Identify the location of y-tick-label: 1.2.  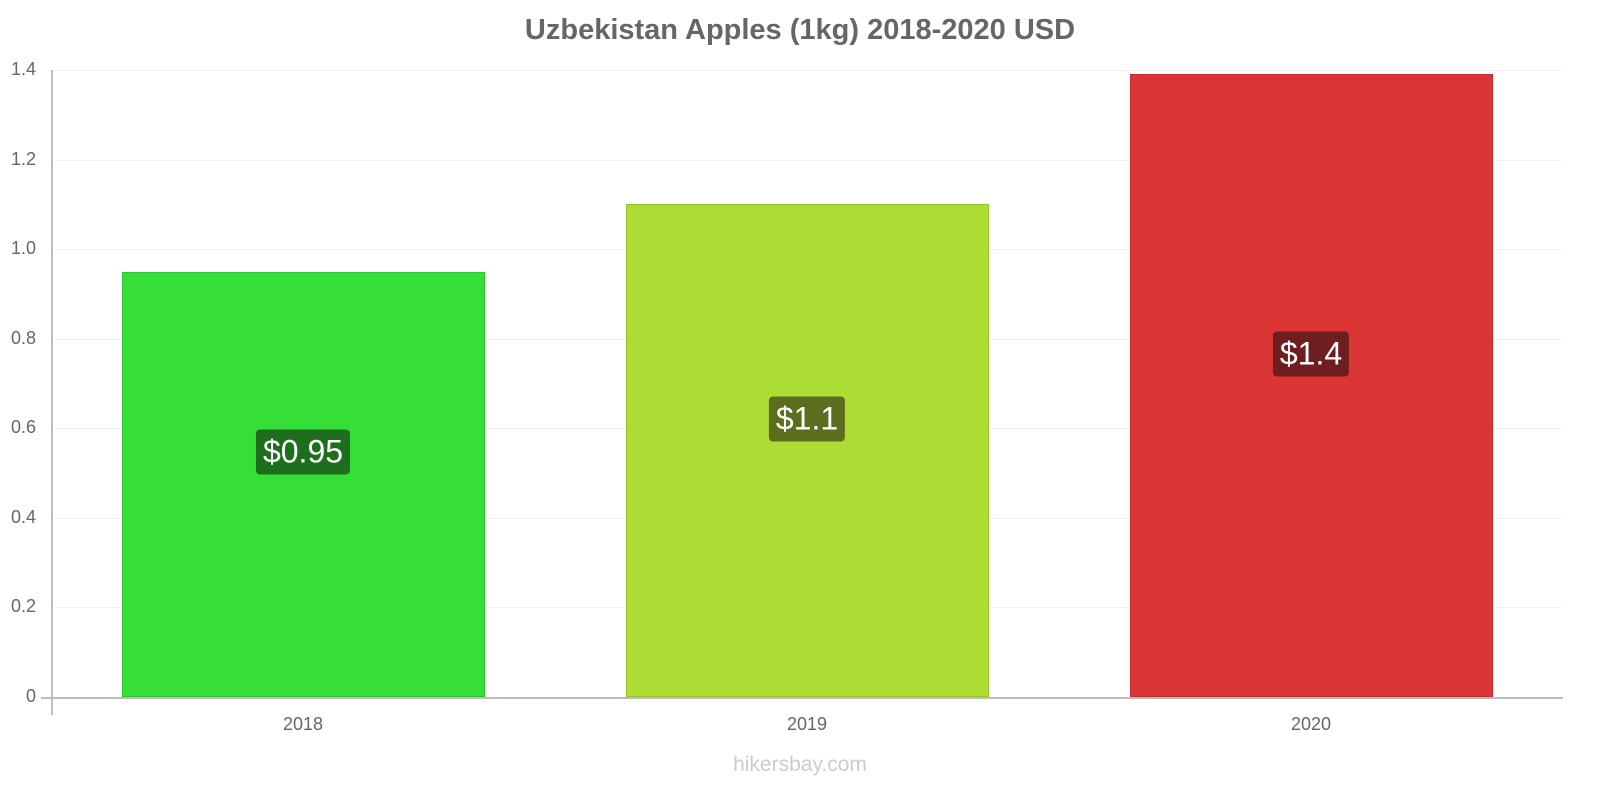
(23, 158).